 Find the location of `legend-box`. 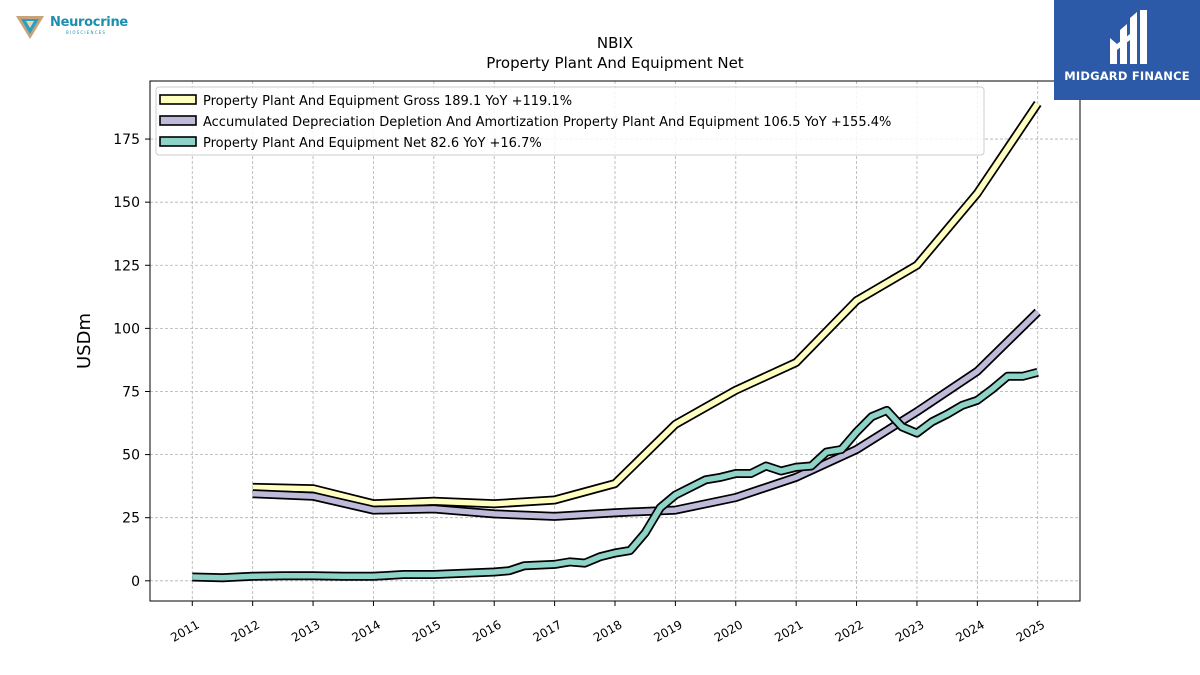

legend-box is located at coordinates (570, 121).